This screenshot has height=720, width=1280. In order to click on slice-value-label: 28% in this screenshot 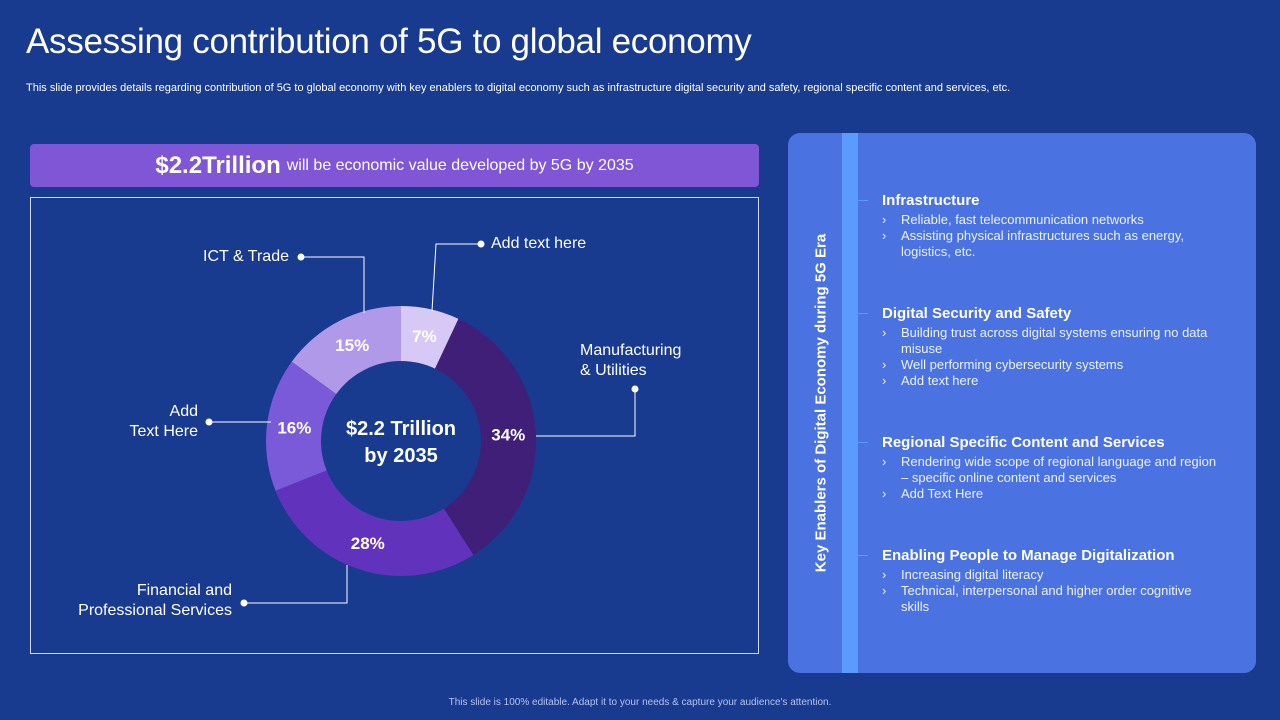, I will do `click(368, 543)`.